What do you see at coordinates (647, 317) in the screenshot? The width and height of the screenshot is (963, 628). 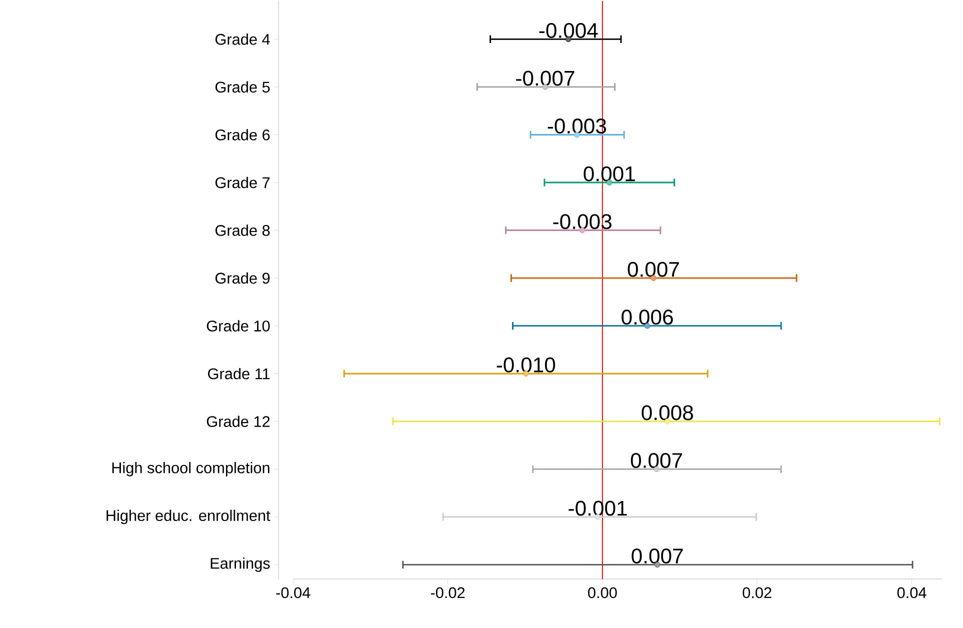 I see `data-label: 0.006` at bounding box center [647, 317].